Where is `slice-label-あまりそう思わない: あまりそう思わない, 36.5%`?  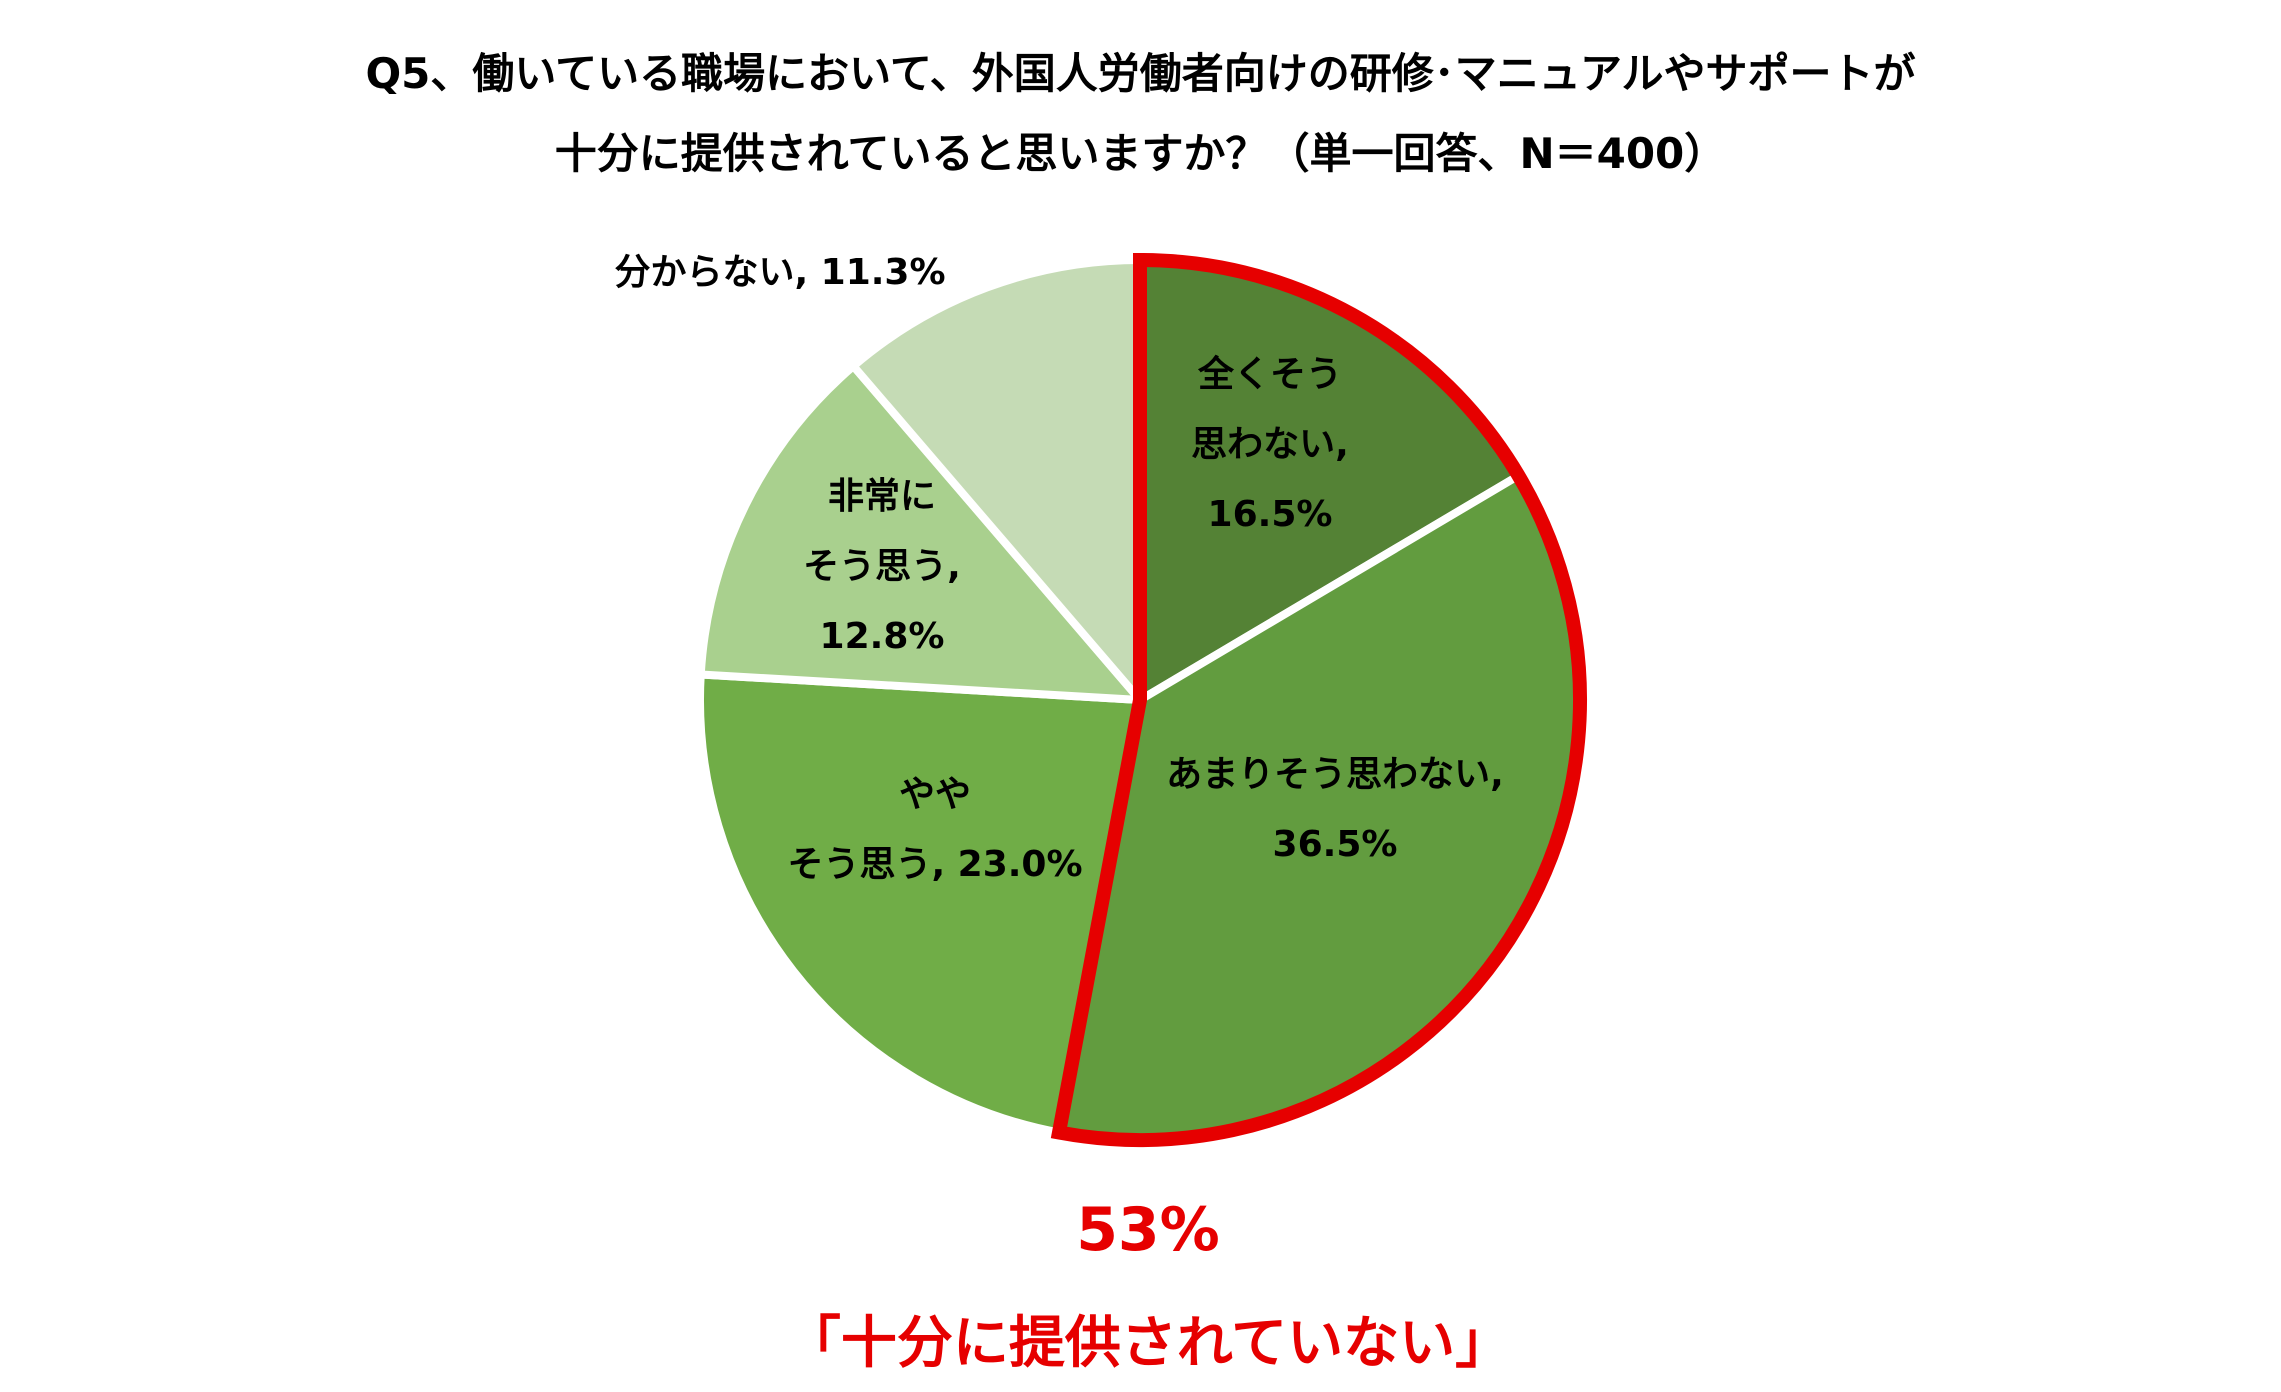 slice-label-あまりそう思わない: あまりそう思わない, 36.5% is located at coordinates (1335, 809).